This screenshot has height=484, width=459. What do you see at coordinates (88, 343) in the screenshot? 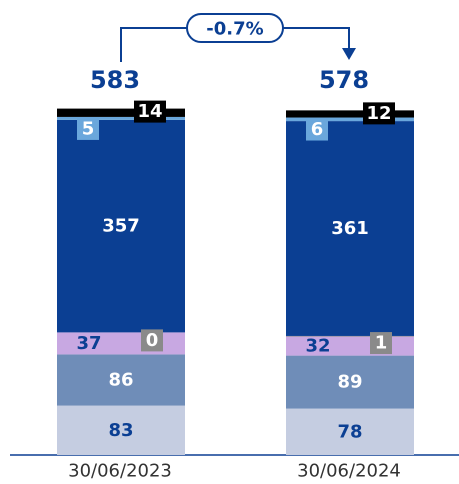
I see `segment-label: 37` at bounding box center [88, 343].